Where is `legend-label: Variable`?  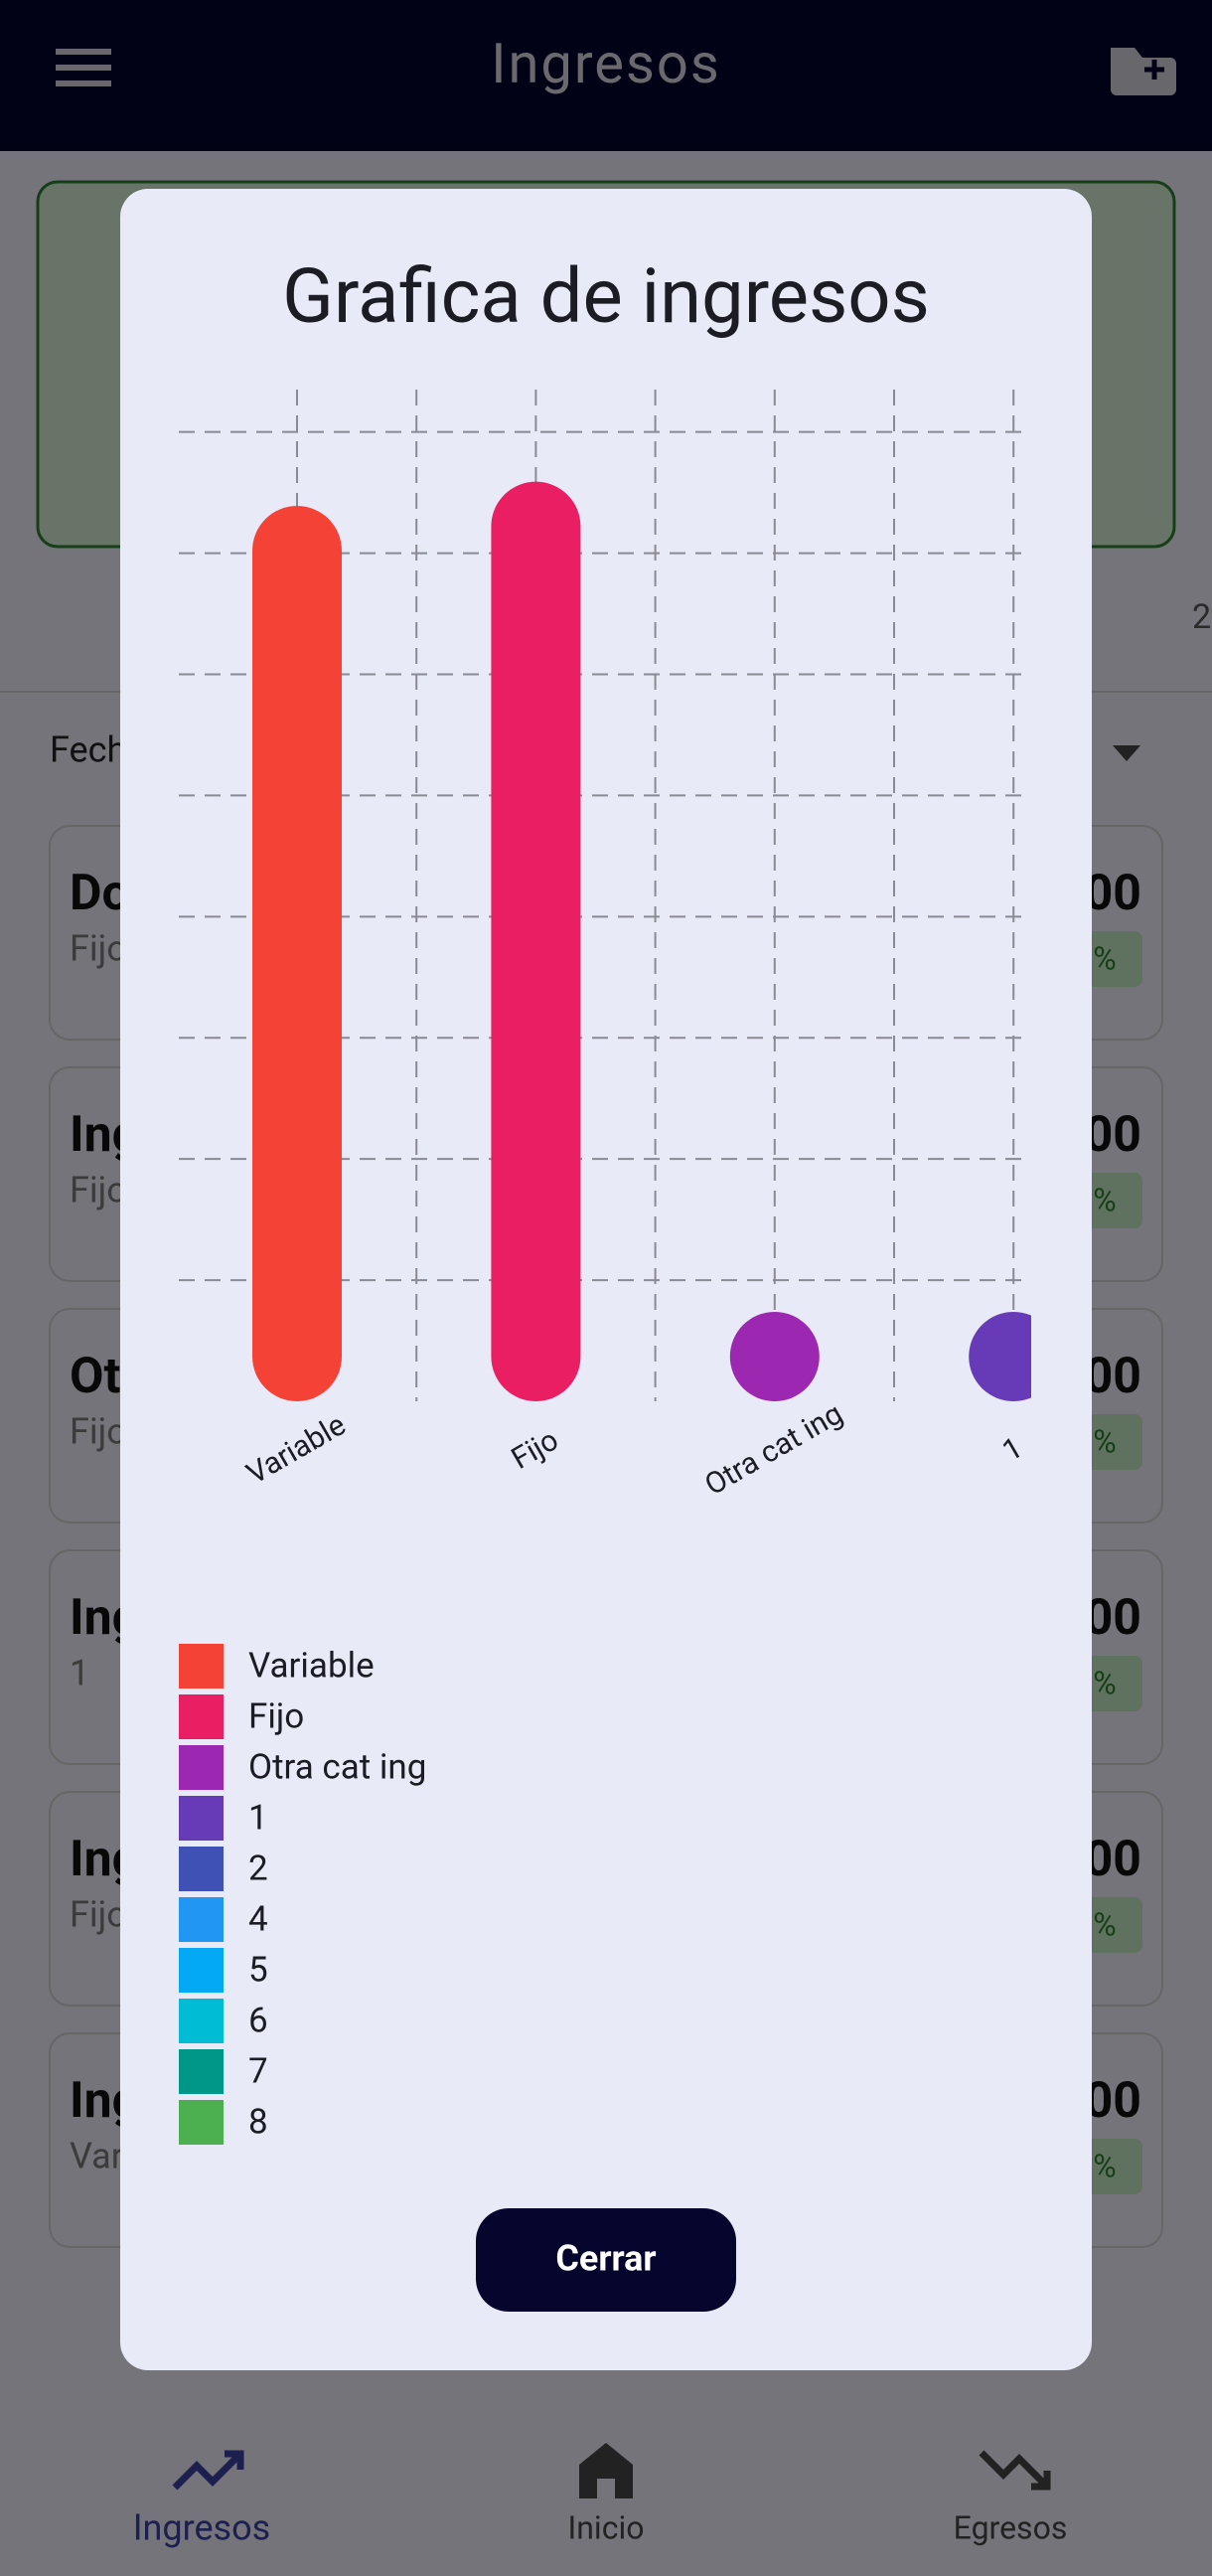
legend-label: Variable is located at coordinates (311, 1665).